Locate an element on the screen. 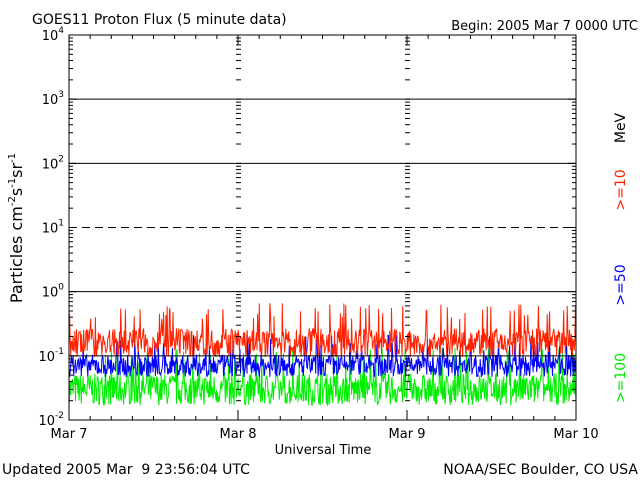 The width and height of the screenshot is (640, 480). x-tick-label-1: Mar 8 is located at coordinates (238, 434).